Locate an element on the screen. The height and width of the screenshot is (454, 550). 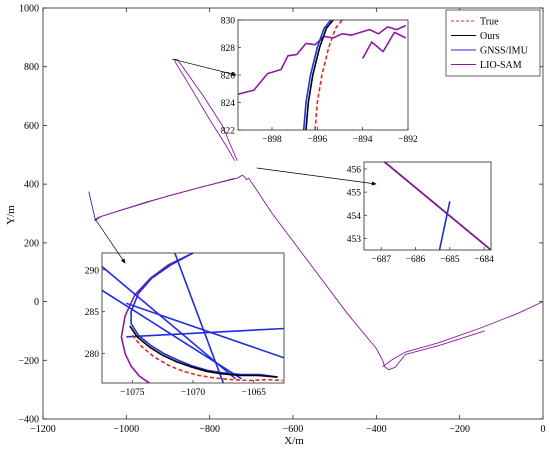
inset-x-tick-label: −1065 is located at coordinates (253, 393).